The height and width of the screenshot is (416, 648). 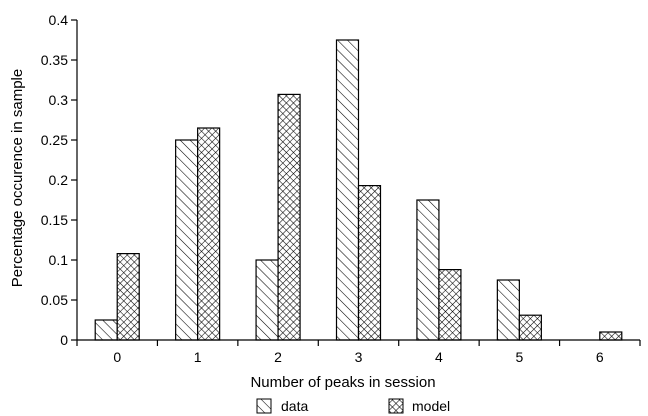 What do you see at coordinates (54, 300) in the screenshot?
I see `y-tick-label: 0.05` at bounding box center [54, 300].